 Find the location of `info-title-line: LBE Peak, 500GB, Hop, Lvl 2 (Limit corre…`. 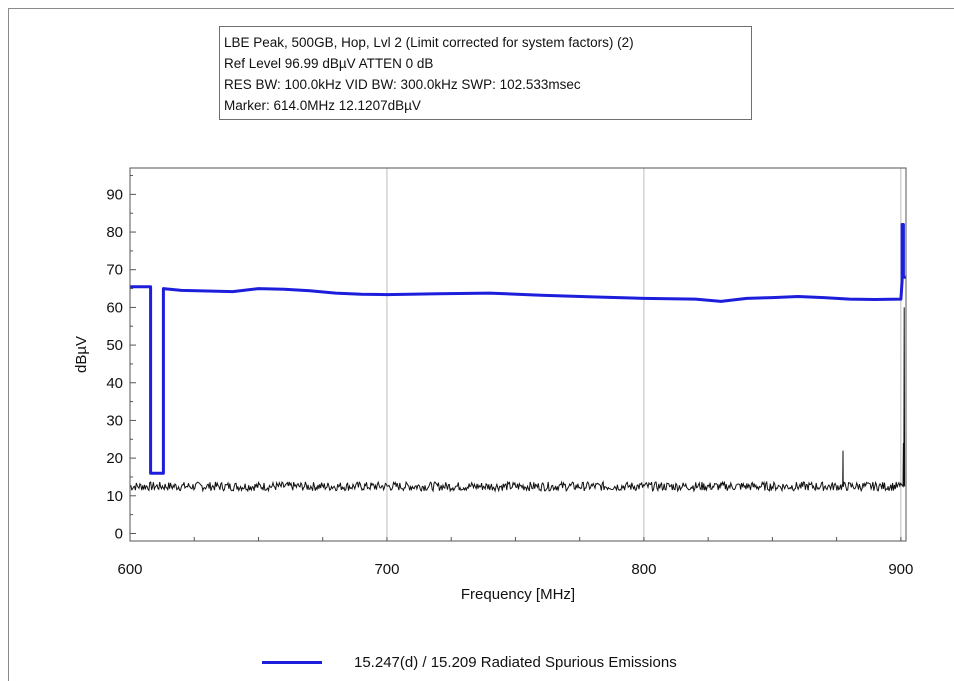

info-title-line: LBE Peak, 500GB, Hop, Lvl 2 (Limit corre… is located at coordinates (429, 42).